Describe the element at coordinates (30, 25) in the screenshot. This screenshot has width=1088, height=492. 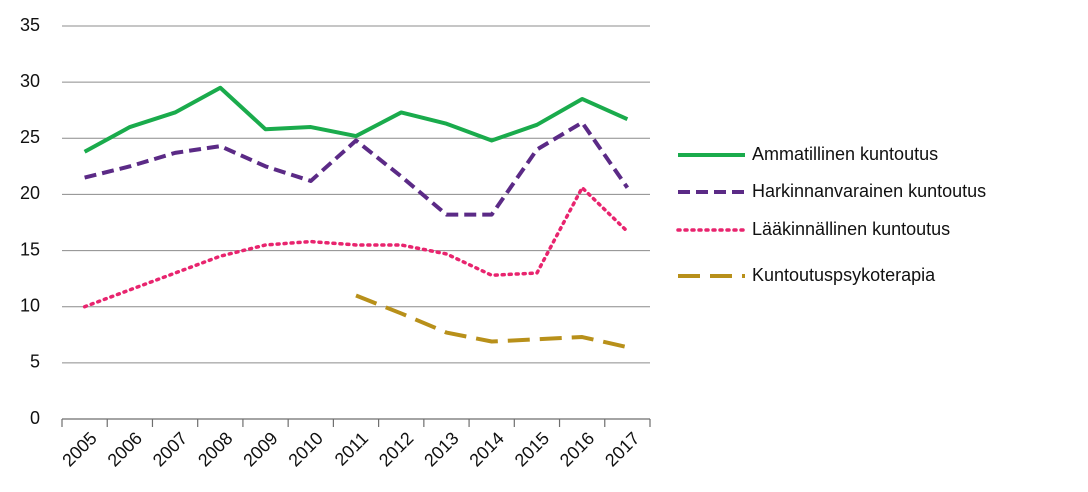
I see `y-tick-label: 35` at that location.